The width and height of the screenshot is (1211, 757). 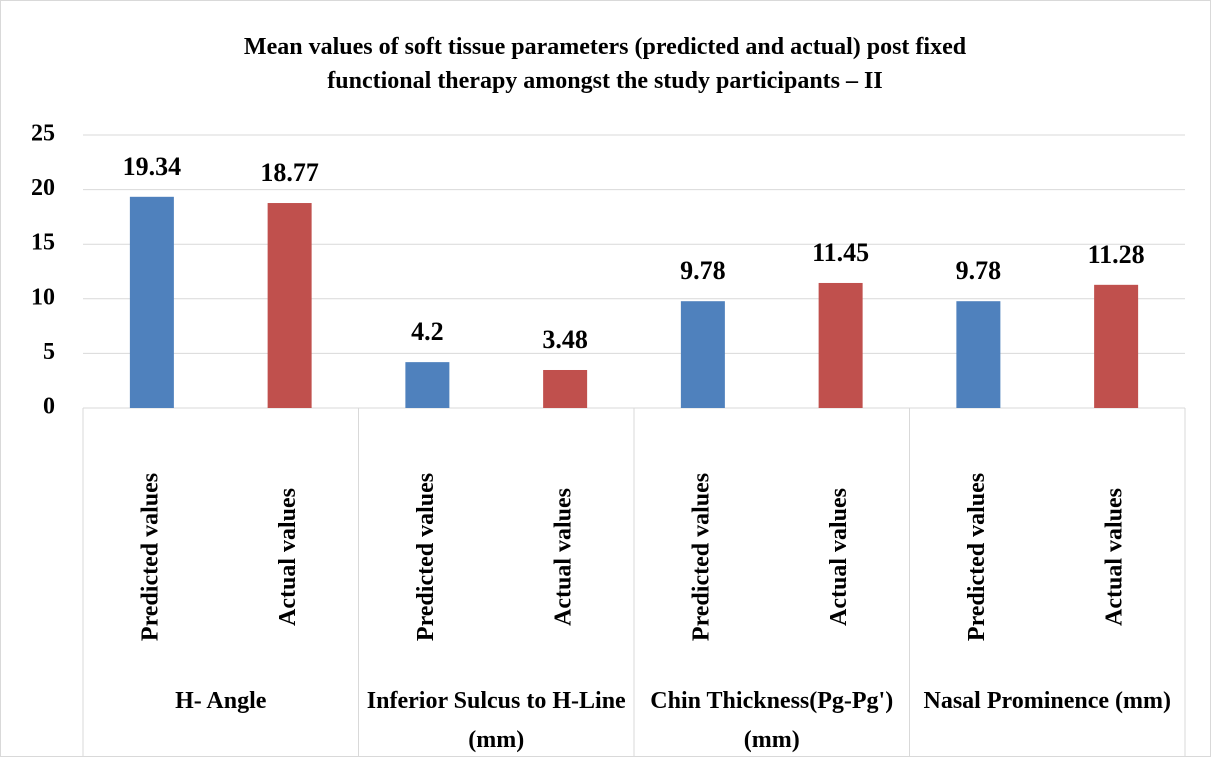 What do you see at coordinates (289, 172) in the screenshot?
I see `data-label: 18.77` at bounding box center [289, 172].